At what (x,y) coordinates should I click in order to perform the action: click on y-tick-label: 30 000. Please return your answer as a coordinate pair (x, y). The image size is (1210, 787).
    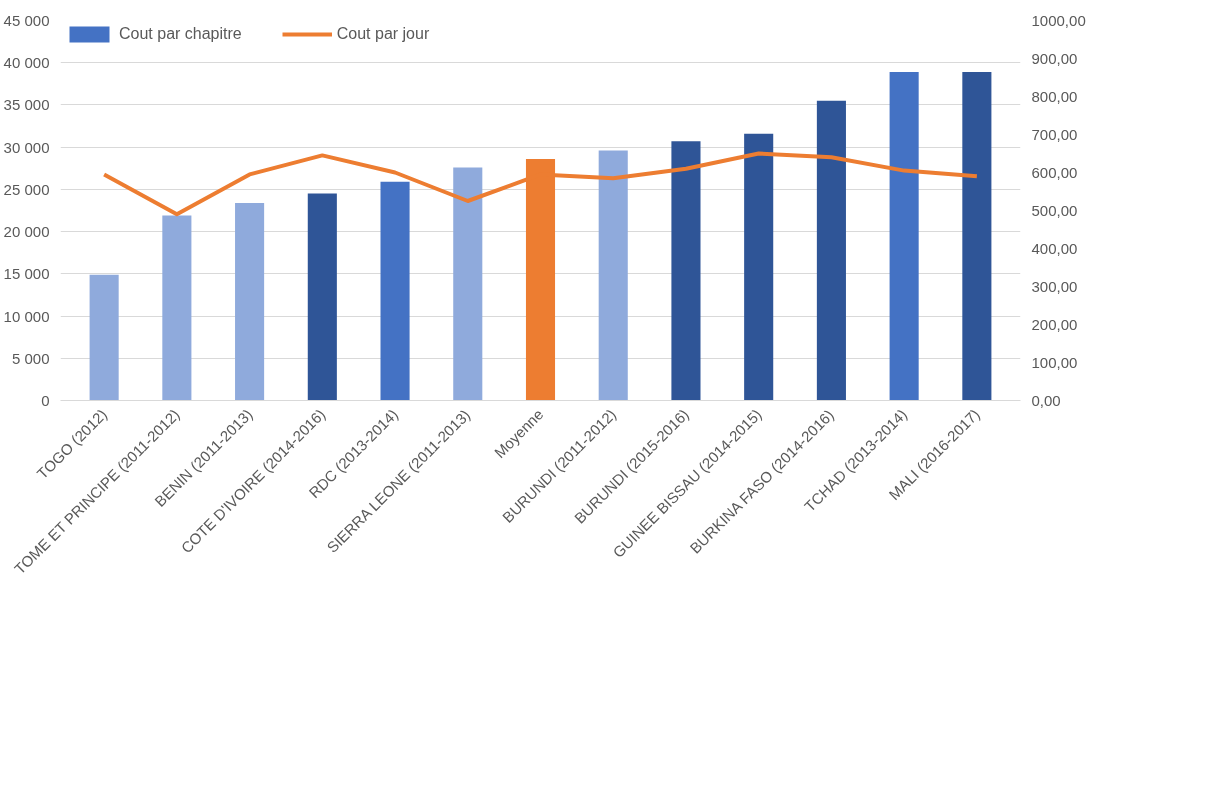
    Looking at the image, I should click on (26, 147).